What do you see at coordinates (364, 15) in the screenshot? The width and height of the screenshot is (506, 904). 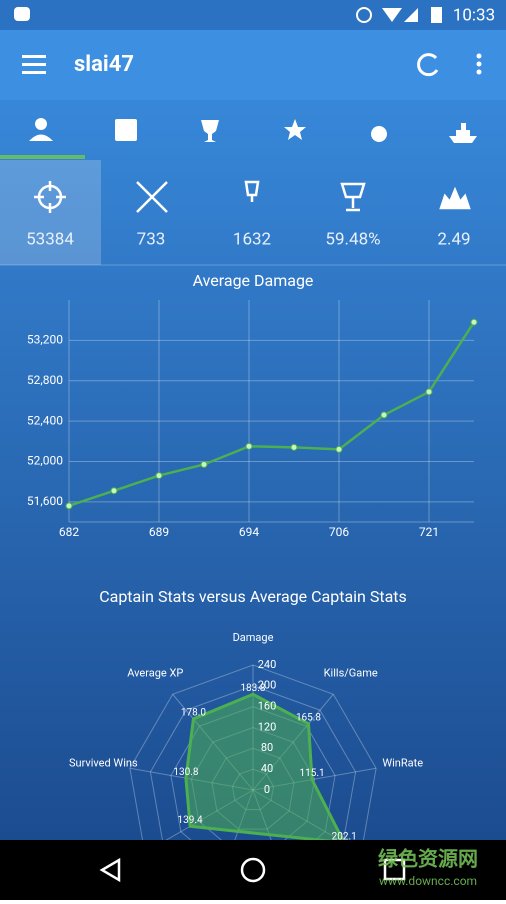 I see `alarm-icon` at bounding box center [364, 15].